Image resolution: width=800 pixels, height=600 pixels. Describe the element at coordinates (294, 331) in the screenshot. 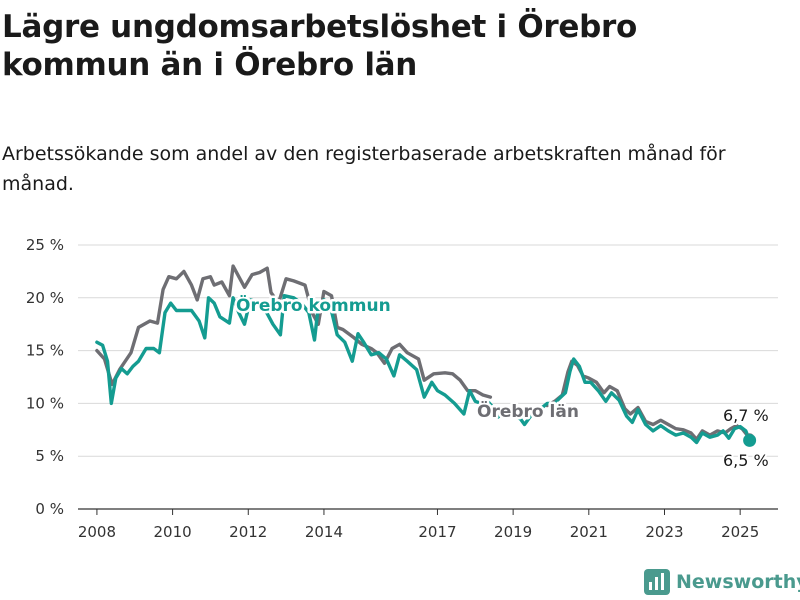

I see `series-line-orebro-lan` at that location.